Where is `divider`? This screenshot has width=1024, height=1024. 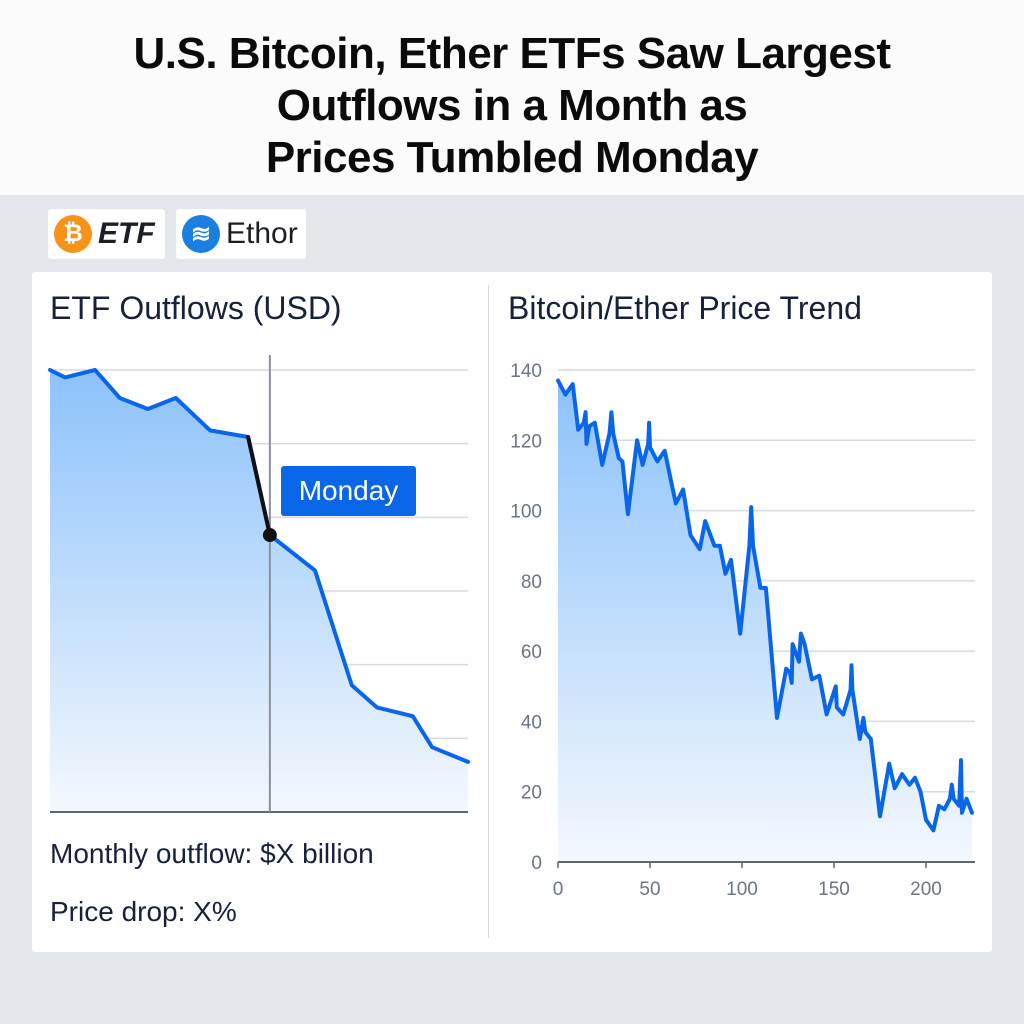
divider is located at coordinates (488, 611).